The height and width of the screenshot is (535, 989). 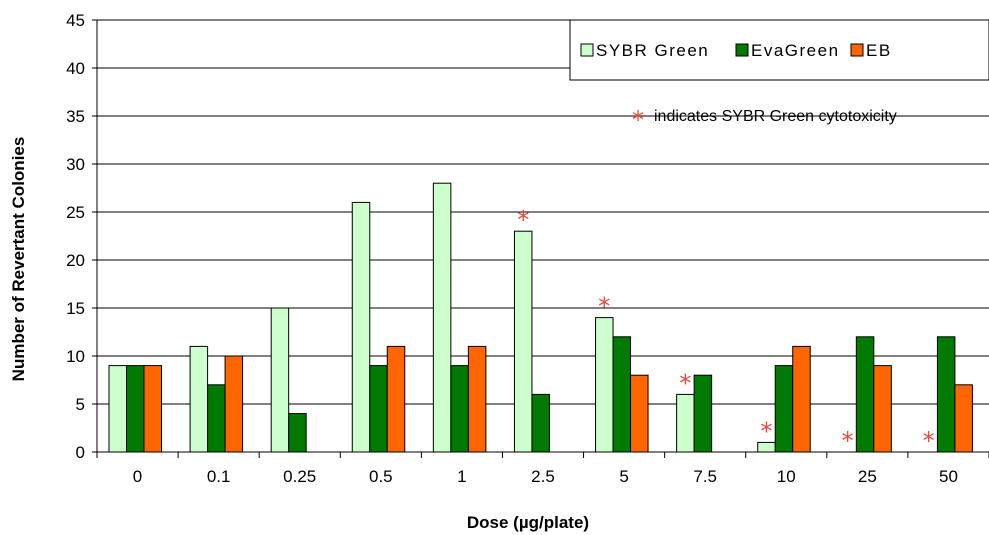 What do you see at coordinates (80, 404) in the screenshot?
I see `y-tick-label: 5` at bounding box center [80, 404].